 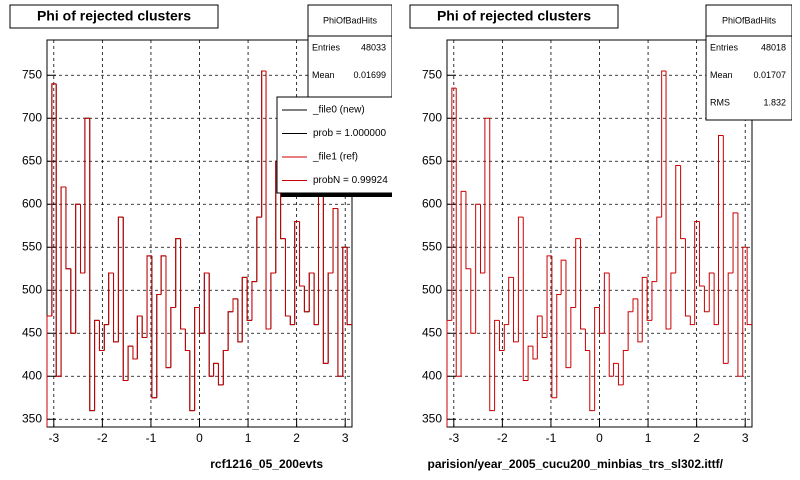 What do you see at coordinates (338, 110) in the screenshot?
I see `legend-label: _file0 (new)` at bounding box center [338, 110].